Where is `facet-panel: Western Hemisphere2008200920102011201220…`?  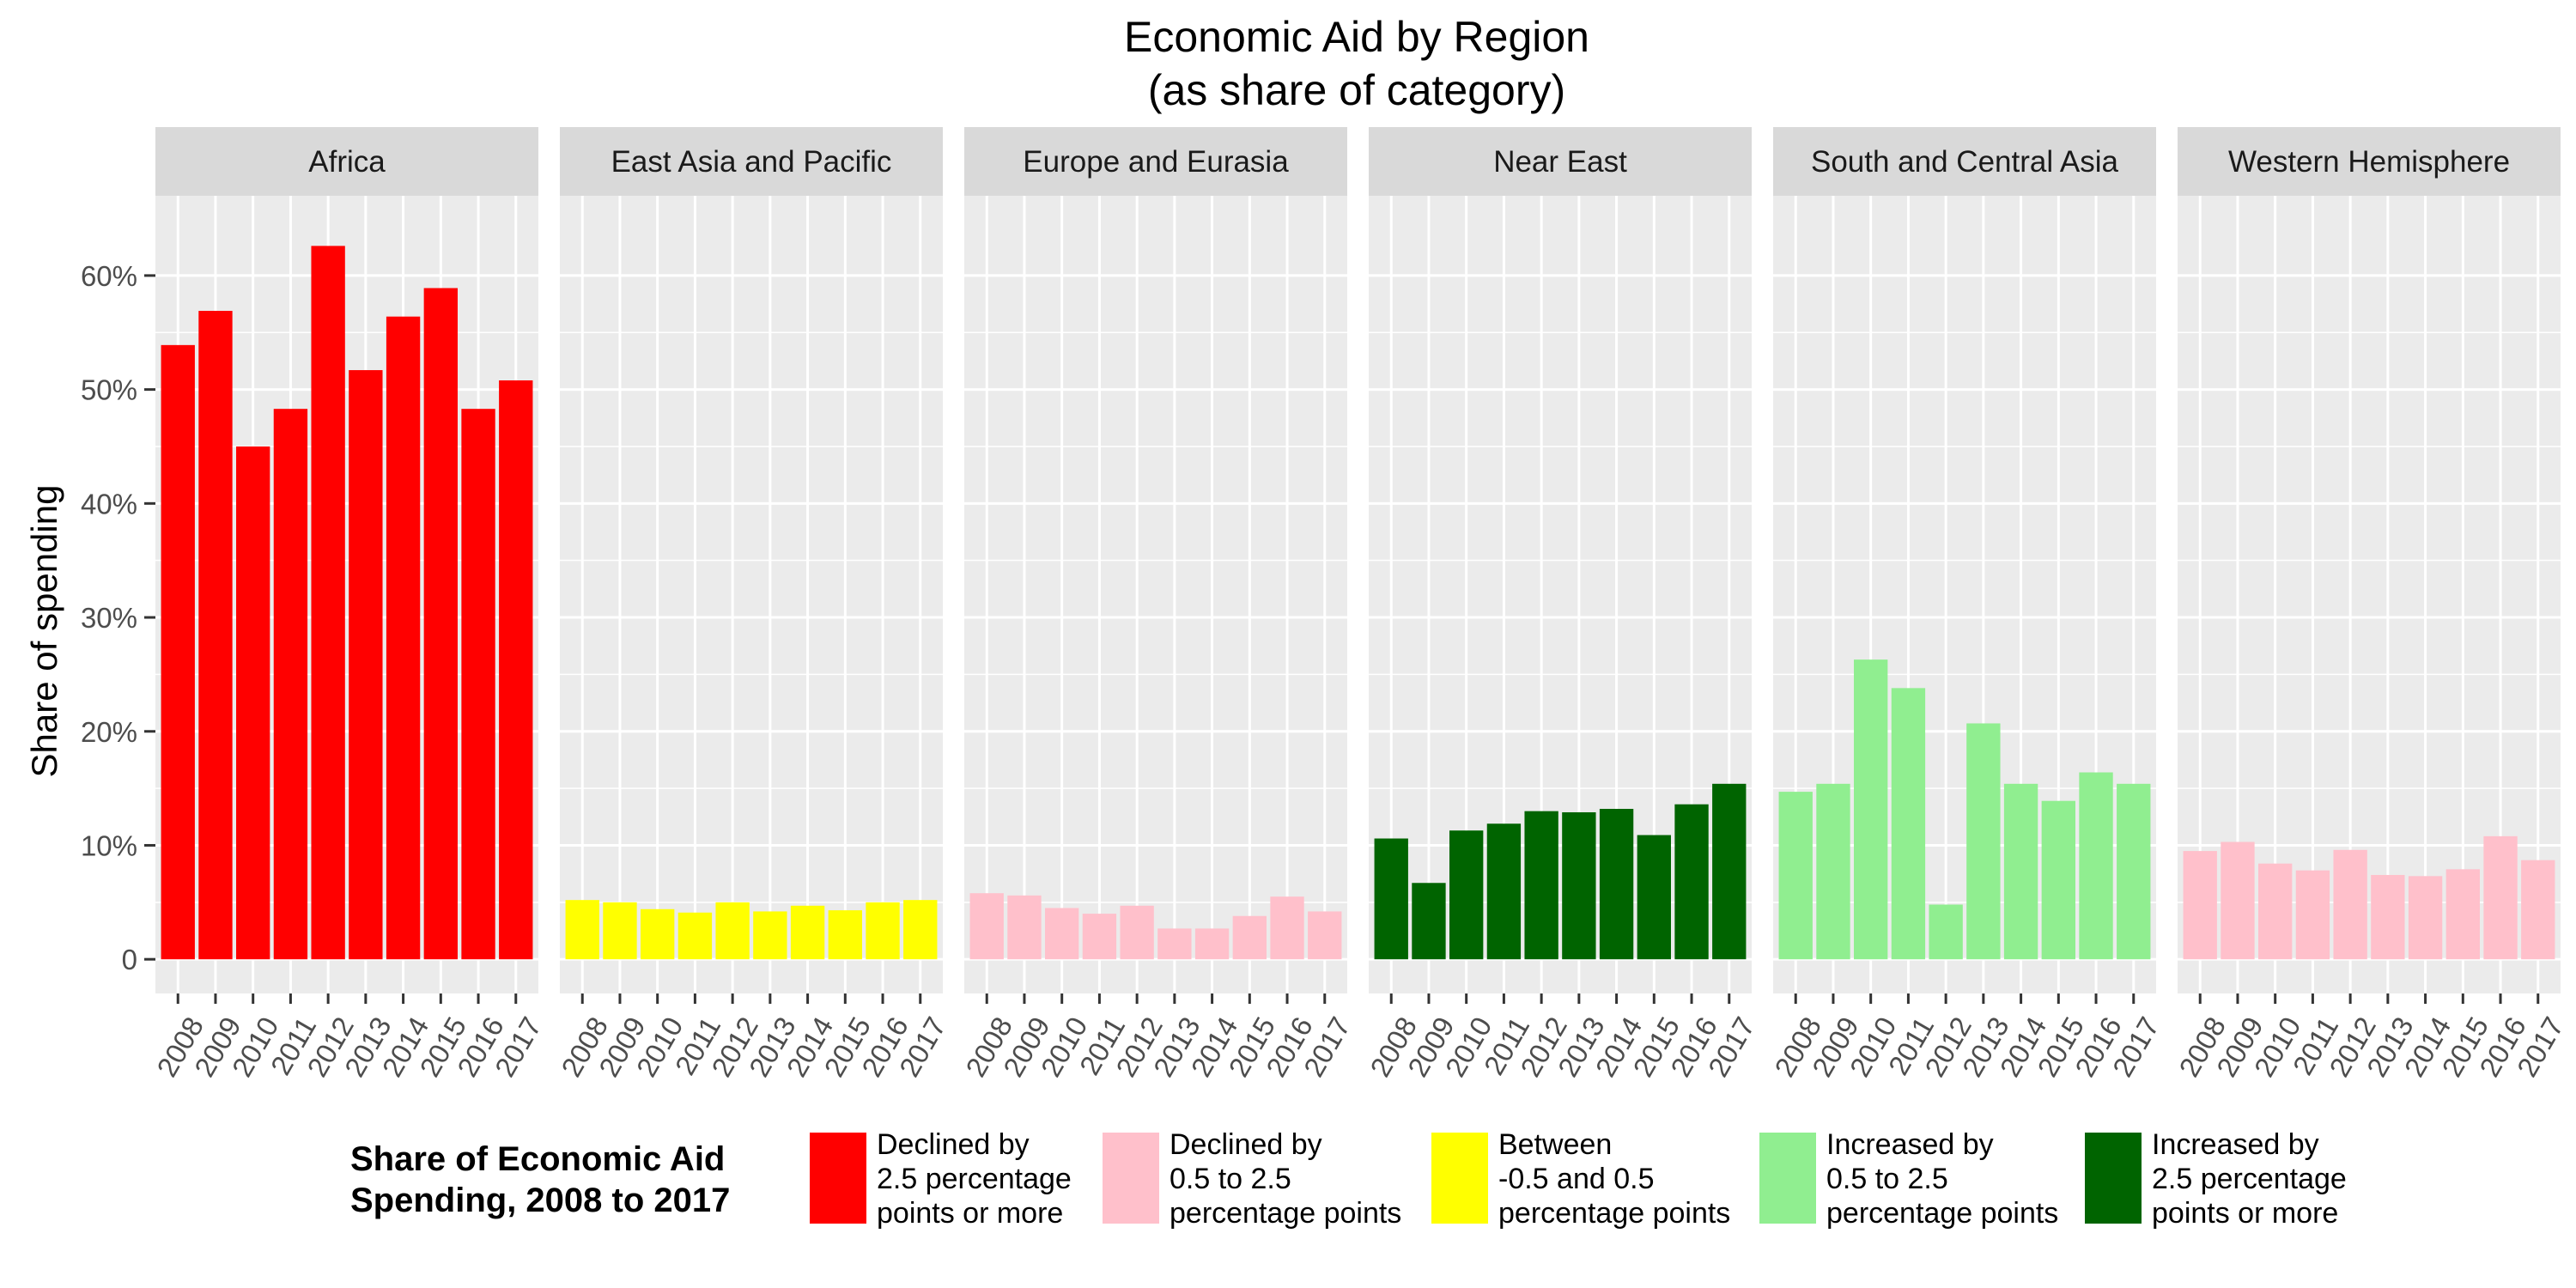 facet-panel: Western Hemisphere2008200920102011201220… is located at coordinates (2371, 605).